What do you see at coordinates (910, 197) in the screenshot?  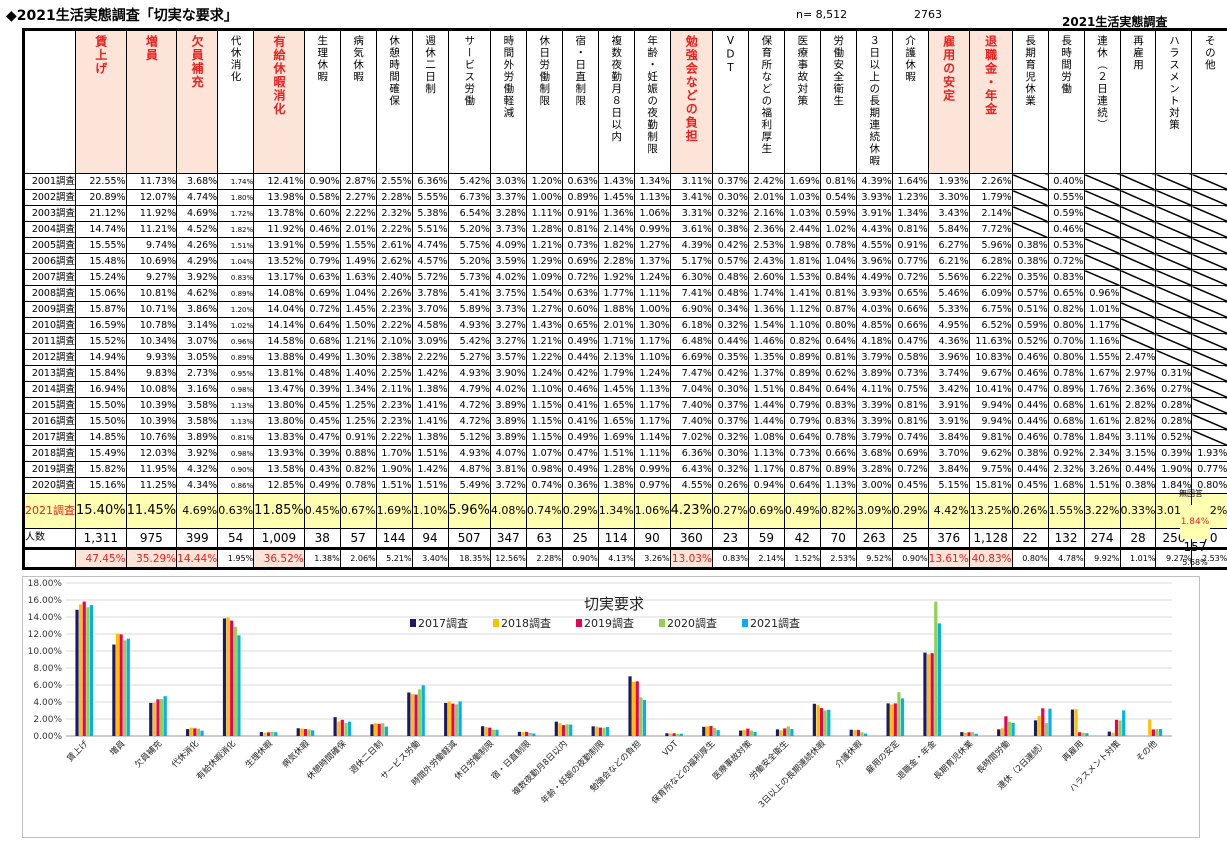 I see `table-cell: 1.23%` at bounding box center [910, 197].